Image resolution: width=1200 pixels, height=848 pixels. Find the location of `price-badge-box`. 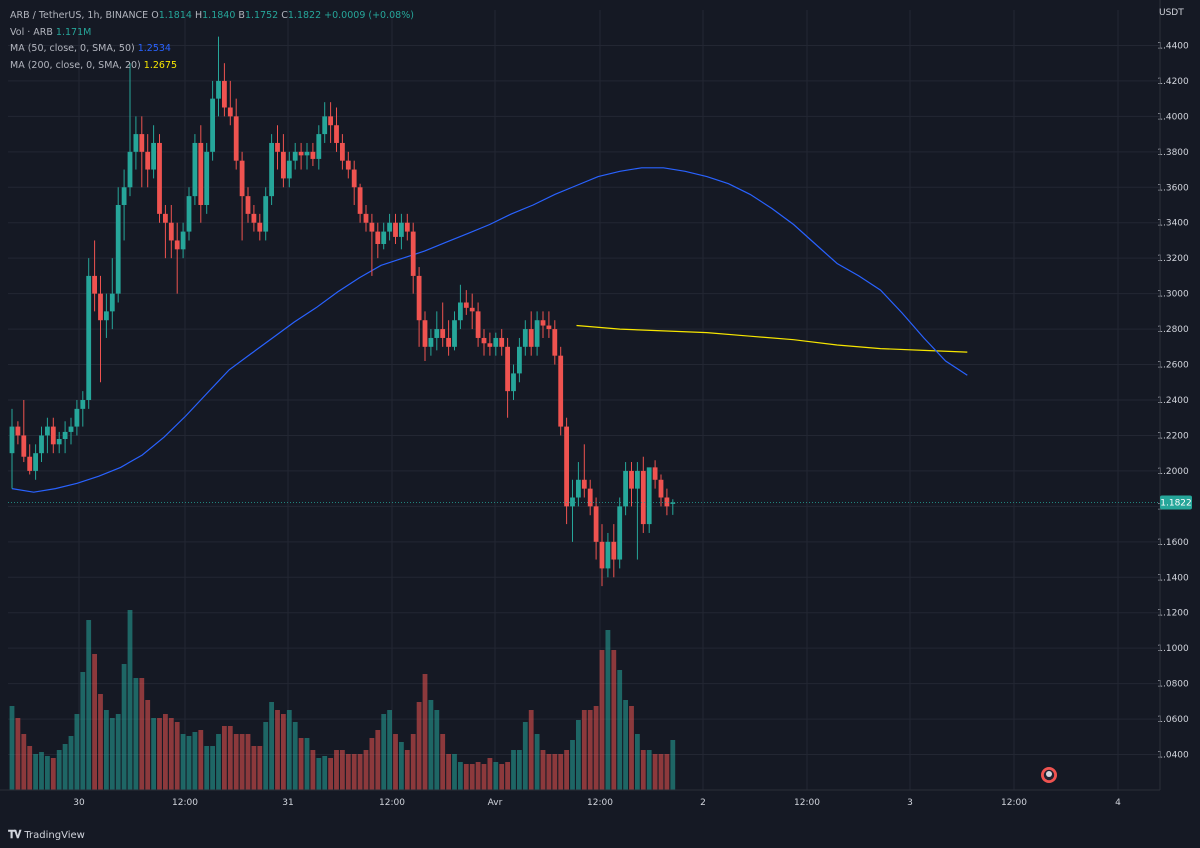

price-badge-box is located at coordinates (1176, 502).